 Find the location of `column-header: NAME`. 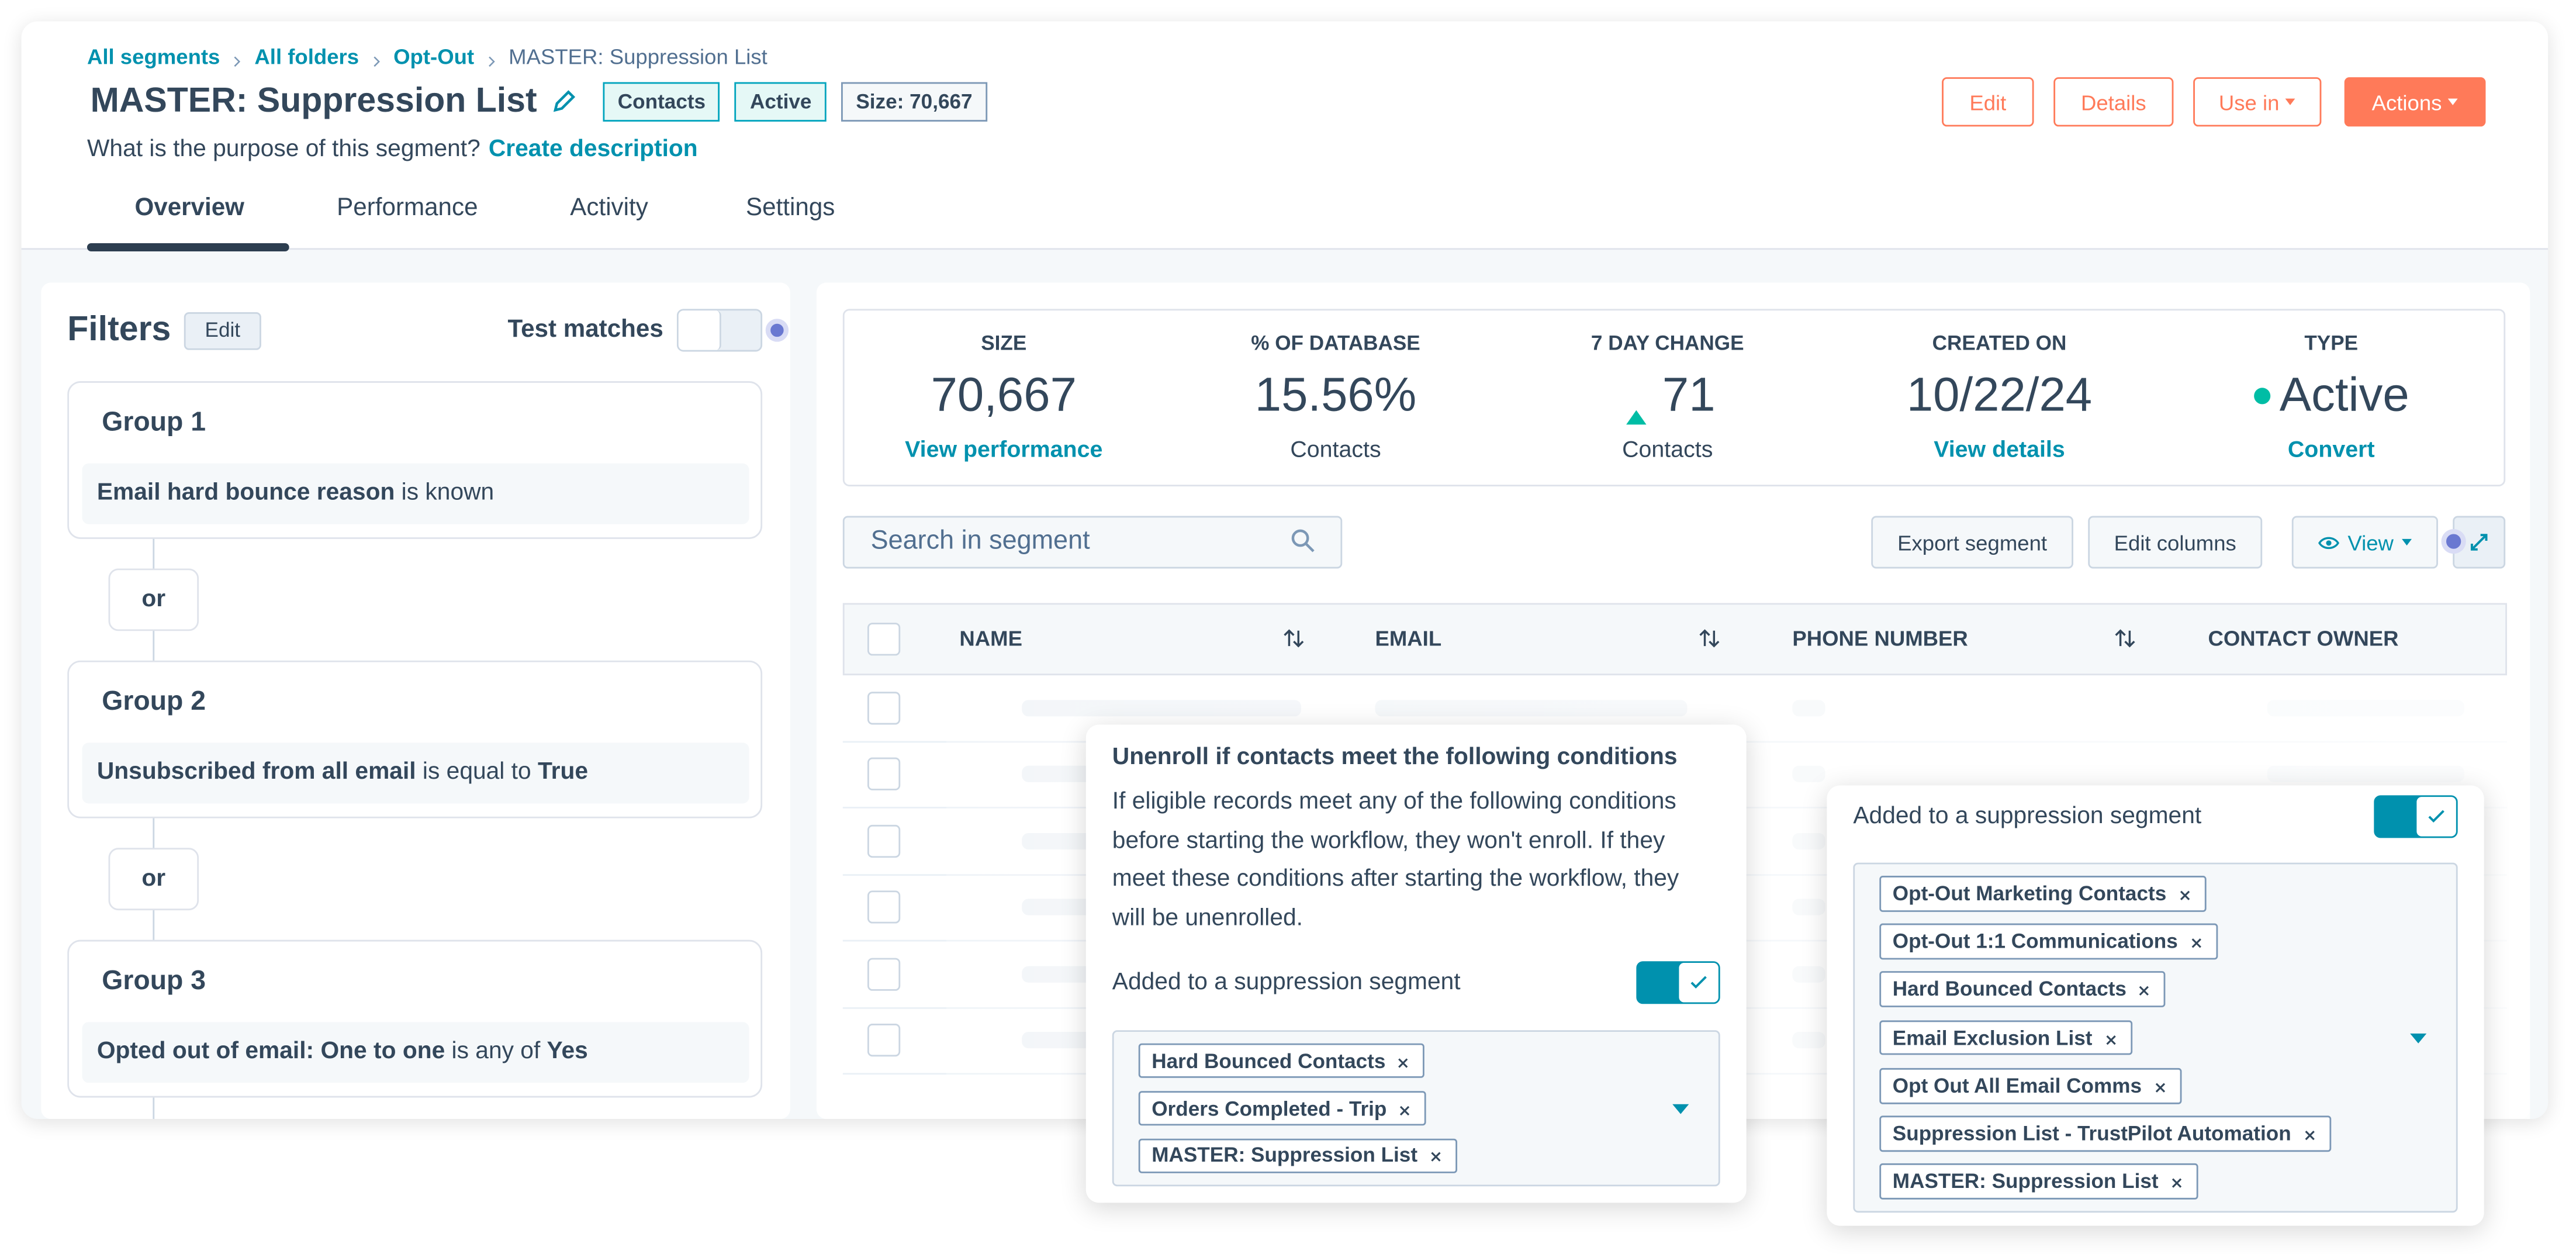

column-header: NAME is located at coordinates (990, 638).